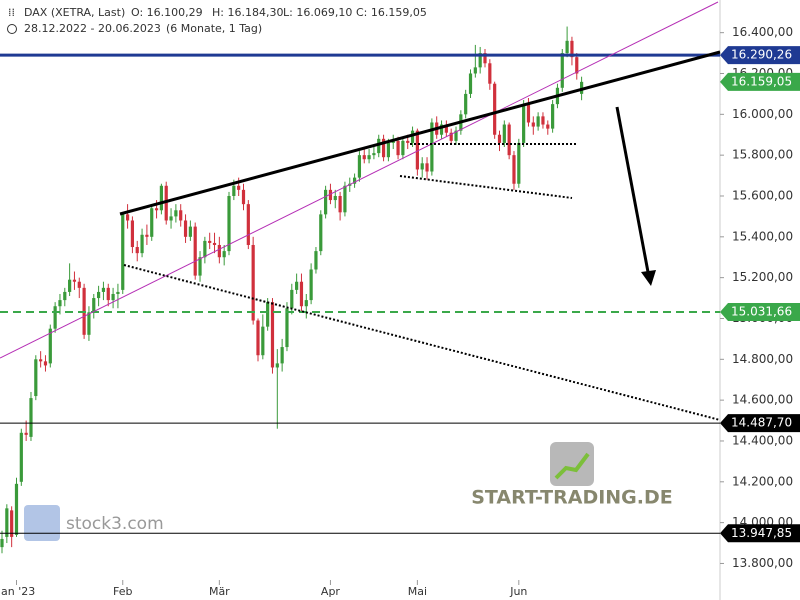 This screenshot has height=600, width=800. Describe the element at coordinates (17, 591) in the screenshot. I see `x-tick-label: Jan '23` at that location.